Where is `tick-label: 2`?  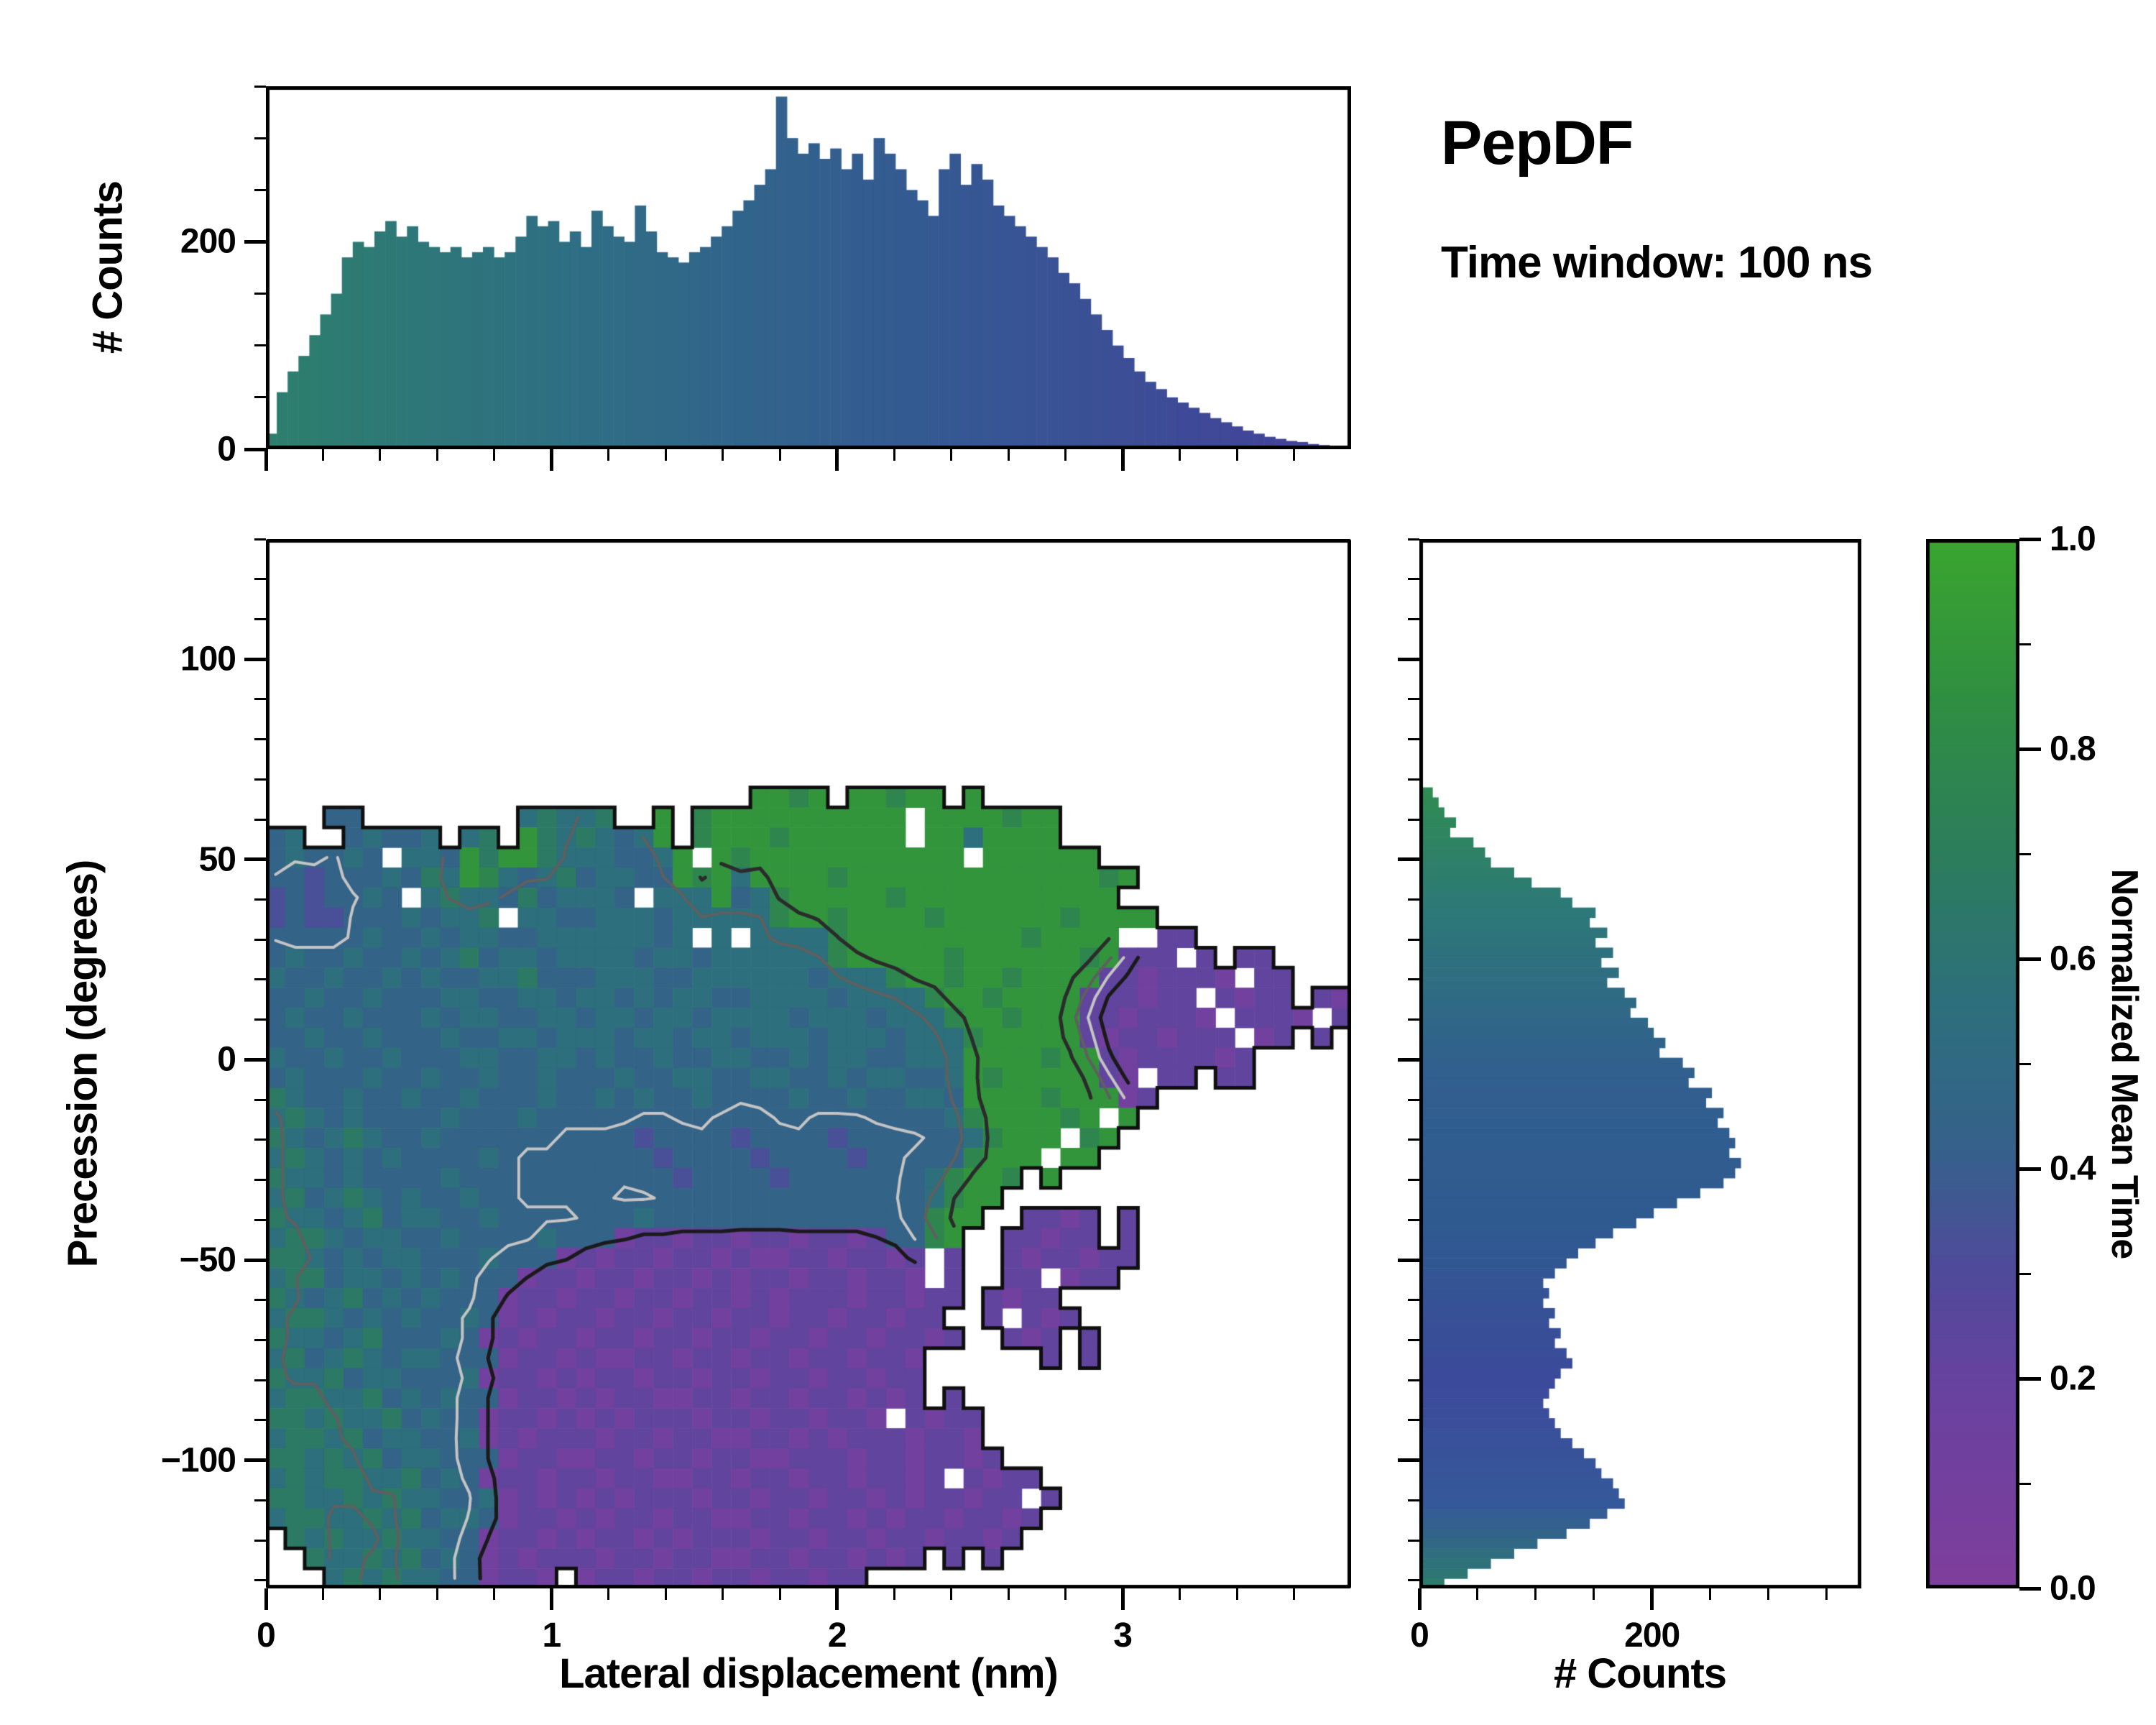
tick-label: 2 is located at coordinates (837, 1635).